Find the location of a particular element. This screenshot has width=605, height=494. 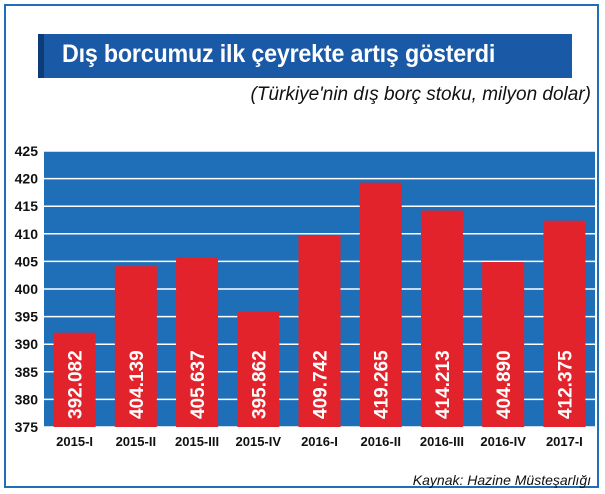

y-tick-label: 390 is located at coordinates (27, 344).